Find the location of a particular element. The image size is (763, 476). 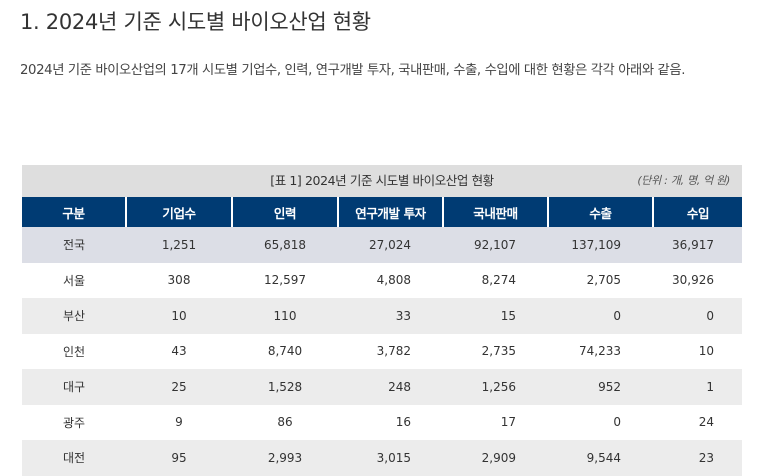

cell-region: 부산 is located at coordinates (74, 316).